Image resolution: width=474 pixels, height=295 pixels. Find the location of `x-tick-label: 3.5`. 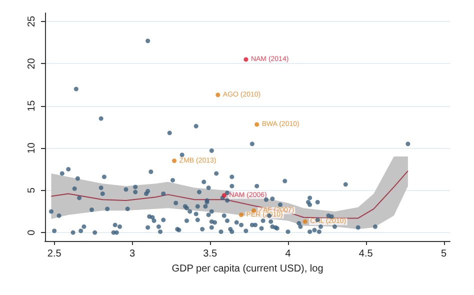

x-tick-label: 3.5 is located at coordinates (210, 254).